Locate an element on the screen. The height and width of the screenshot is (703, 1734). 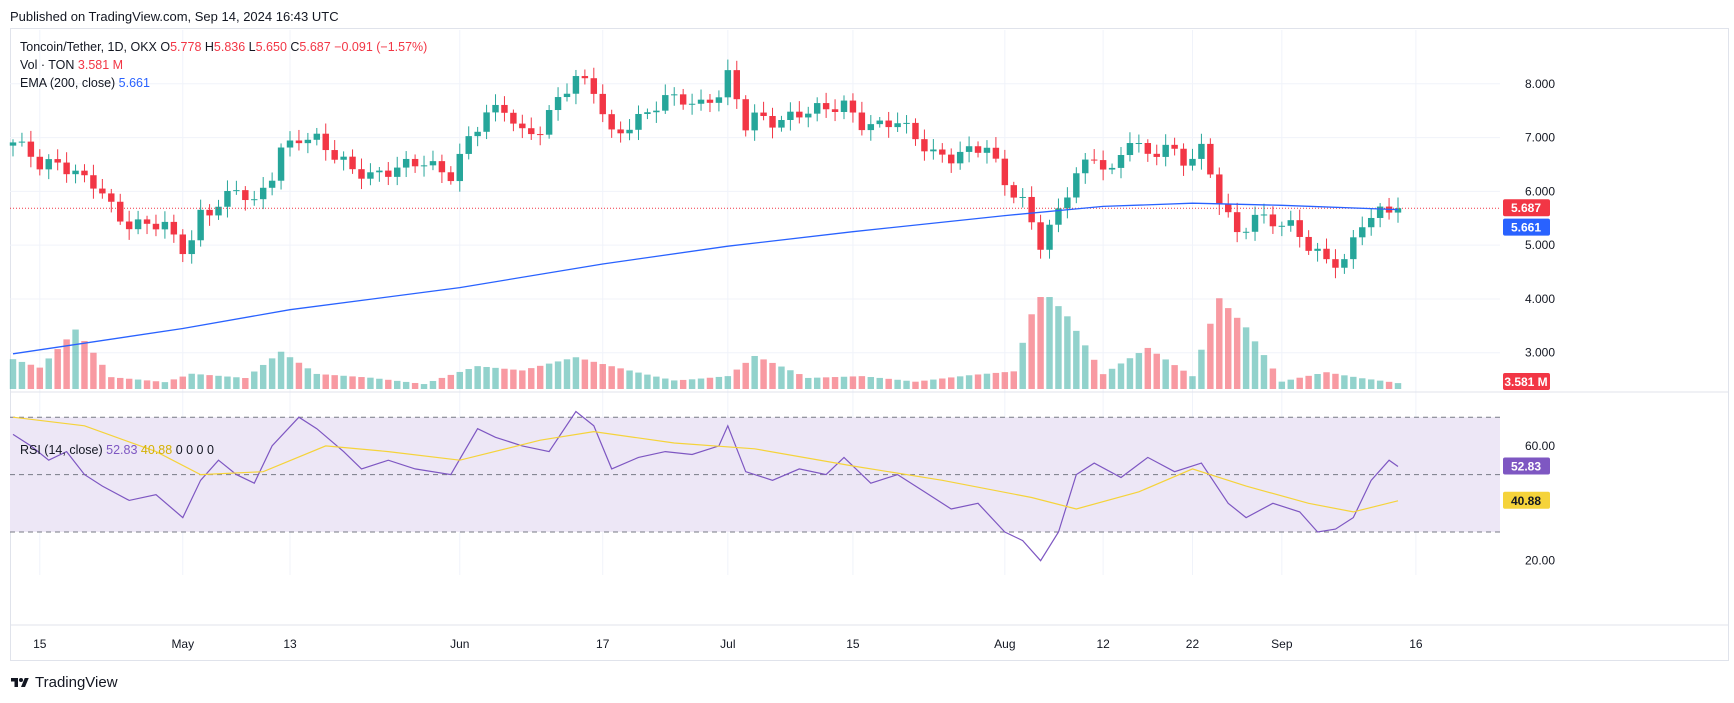
rsi-axis-tick: 60.00 is located at coordinates (1540, 446).